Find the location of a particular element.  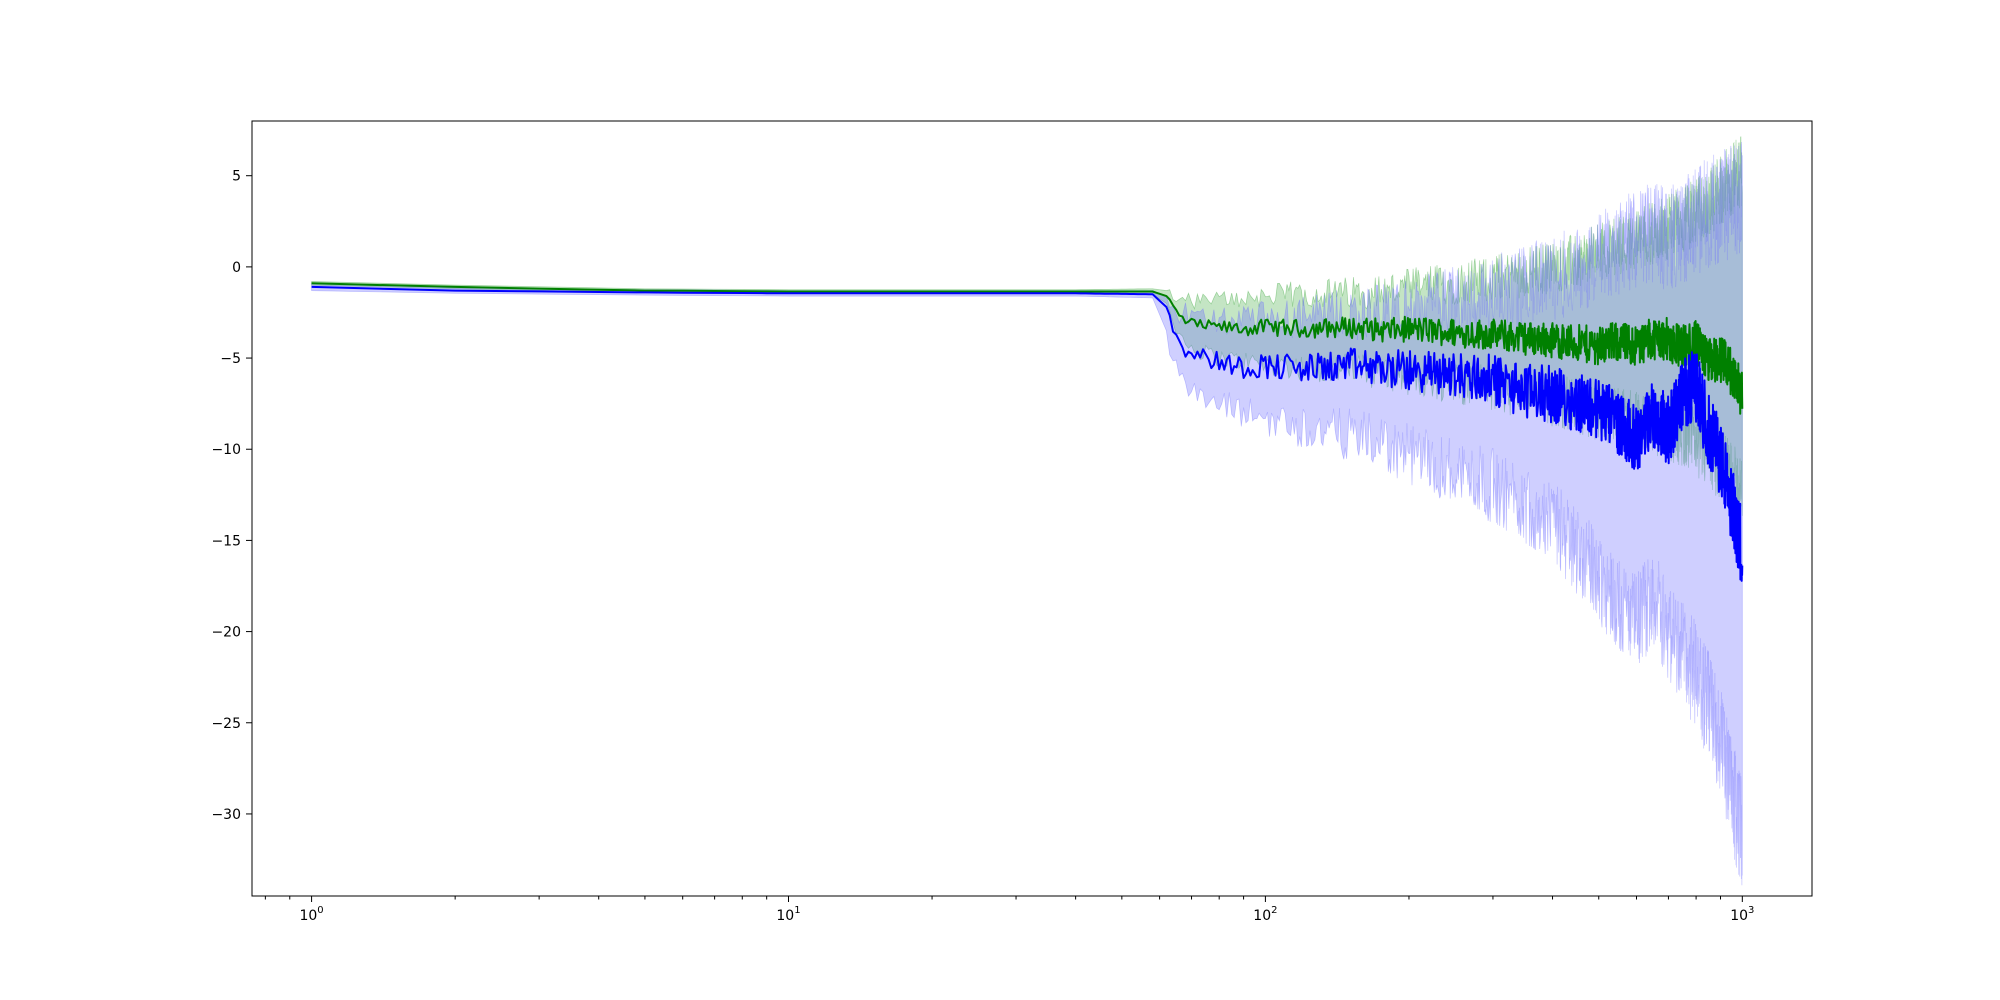

y-tick-label: −15 is located at coordinates (226, 541).